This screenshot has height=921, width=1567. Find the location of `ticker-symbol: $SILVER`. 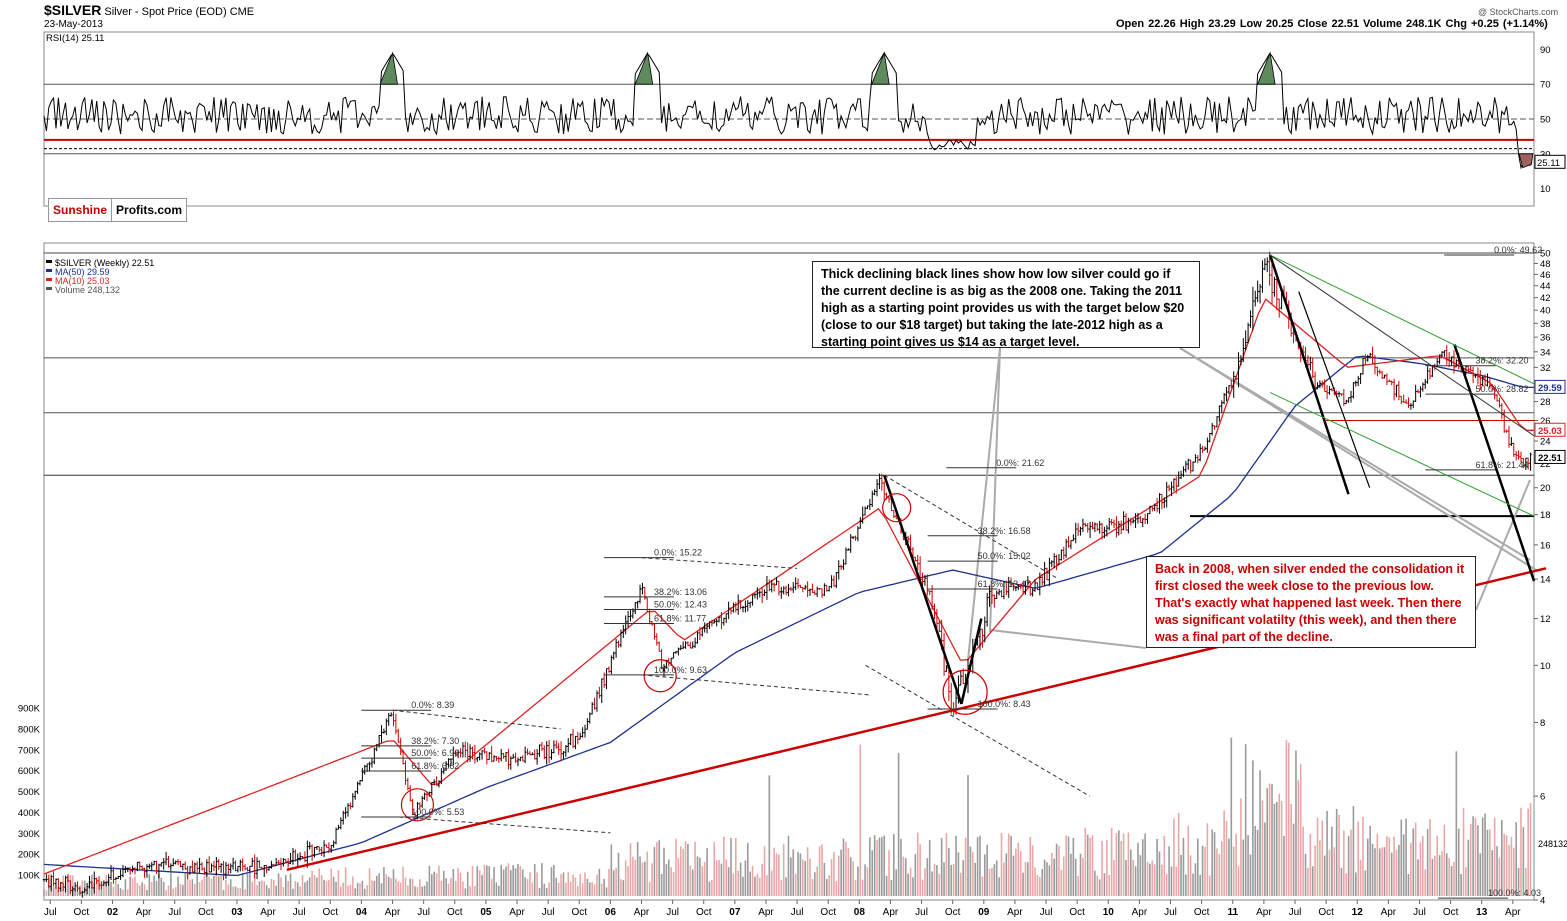

ticker-symbol: $SILVER is located at coordinates (73, 10).